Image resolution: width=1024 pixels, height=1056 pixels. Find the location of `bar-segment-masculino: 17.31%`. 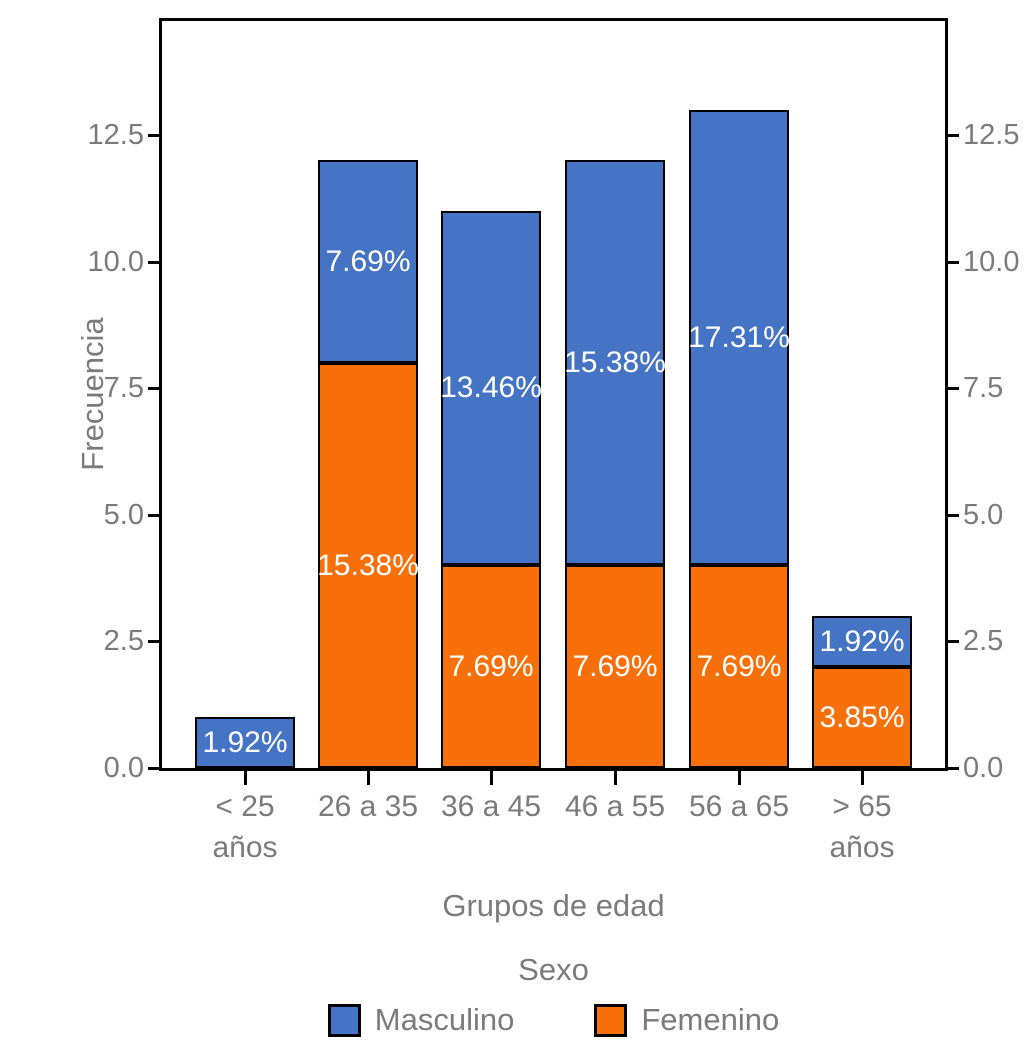

bar-segment-masculino: 17.31% is located at coordinates (739, 337).